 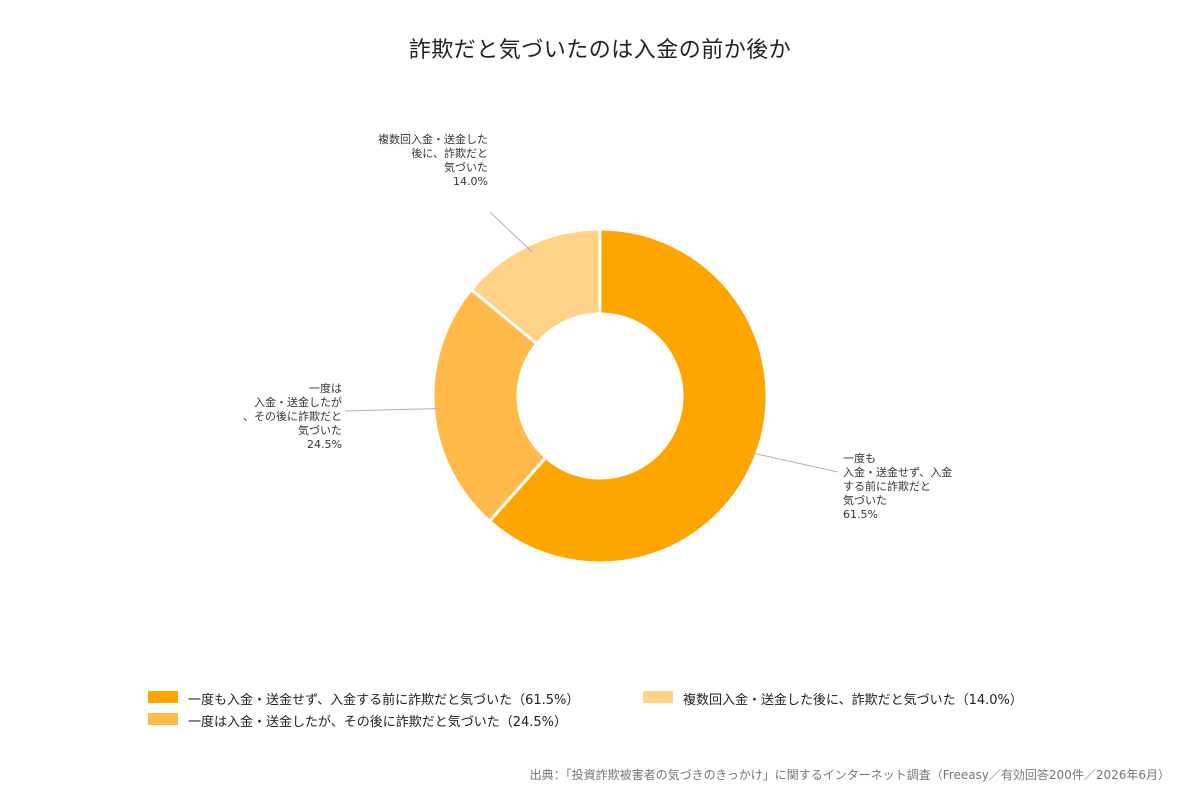 What do you see at coordinates (384, 700) in the screenshot?
I see `legend-label: 一度も入金・送金せず、入金する前に詐欺だと気づいた（61.5%）` at bounding box center [384, 700].